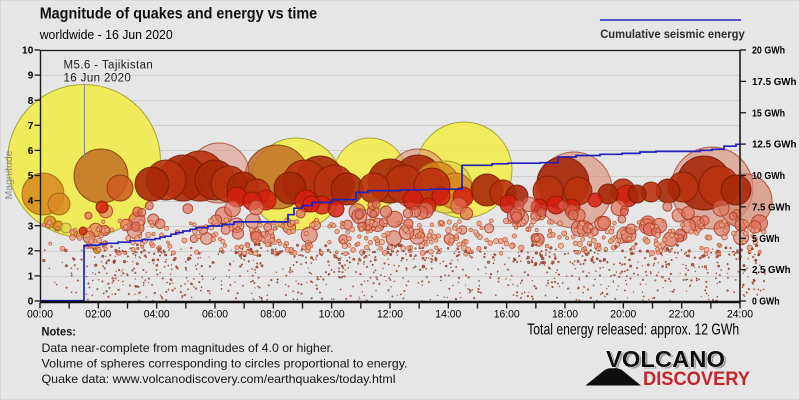 The width and height of the screenshot is (800, 400). I want to click on svg-text: 5, so click(31, 176).